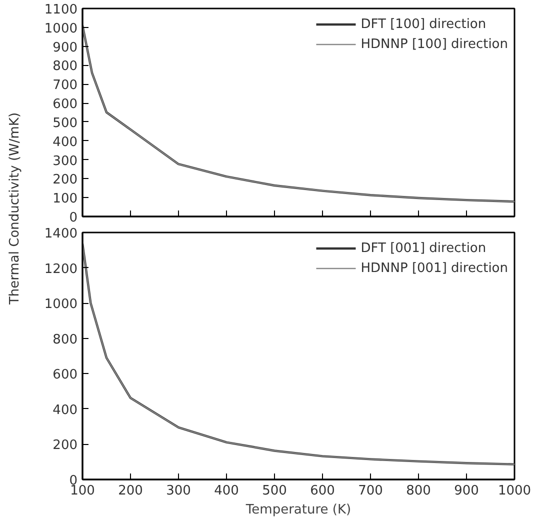  Describe the element at coordinates (322, 491) in the screenshot. I see `x-tick-label: 600` at that location.